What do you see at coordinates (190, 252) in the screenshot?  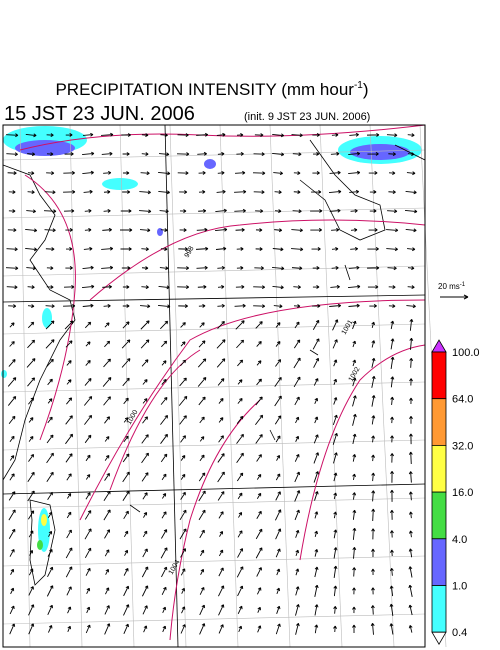 I see `isobar-label: 998` at bounding box center [190, 252].